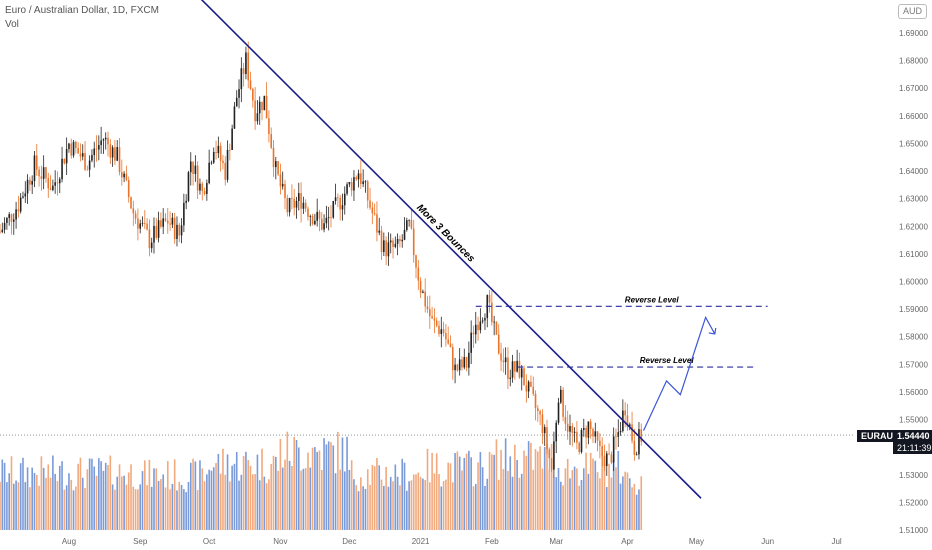 The width and height of the screenshot is (932, 550). What do you see at coordinates (12, 24) in the screenshot?
I see `volume-label: Vol` at bounding box center [12, 24].